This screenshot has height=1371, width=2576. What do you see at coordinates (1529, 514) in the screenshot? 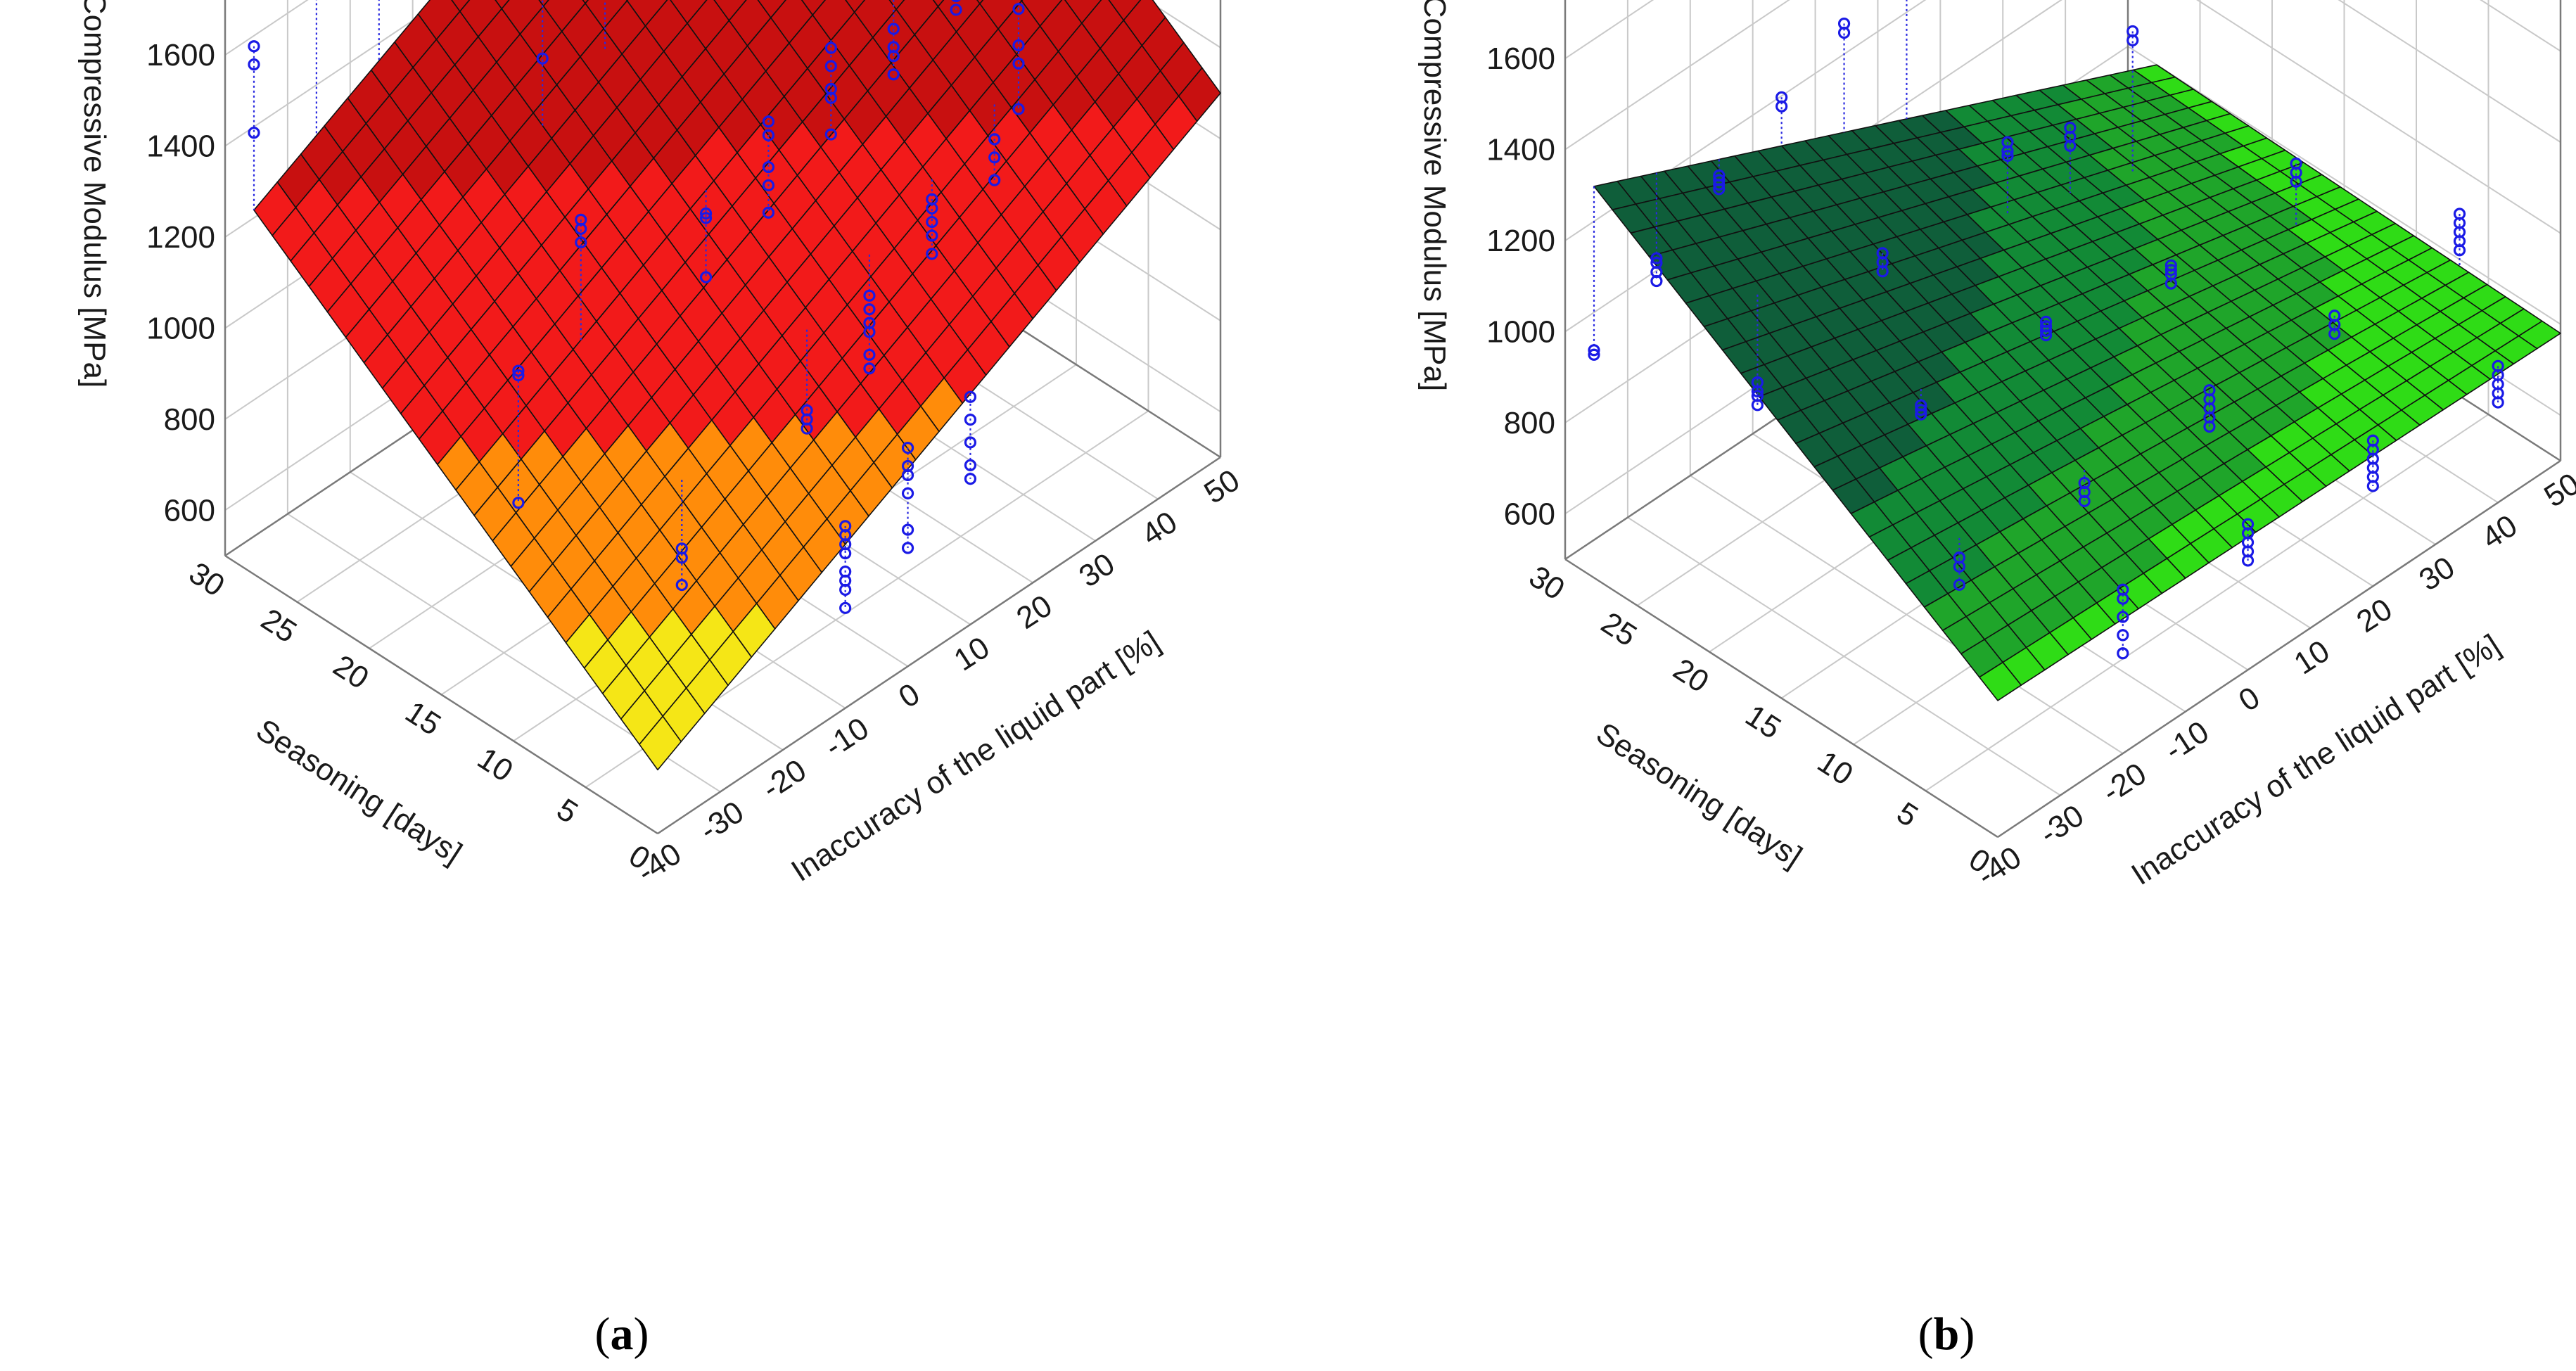
I see `z-tick-label: 600` at bounding box center [1529, 514].